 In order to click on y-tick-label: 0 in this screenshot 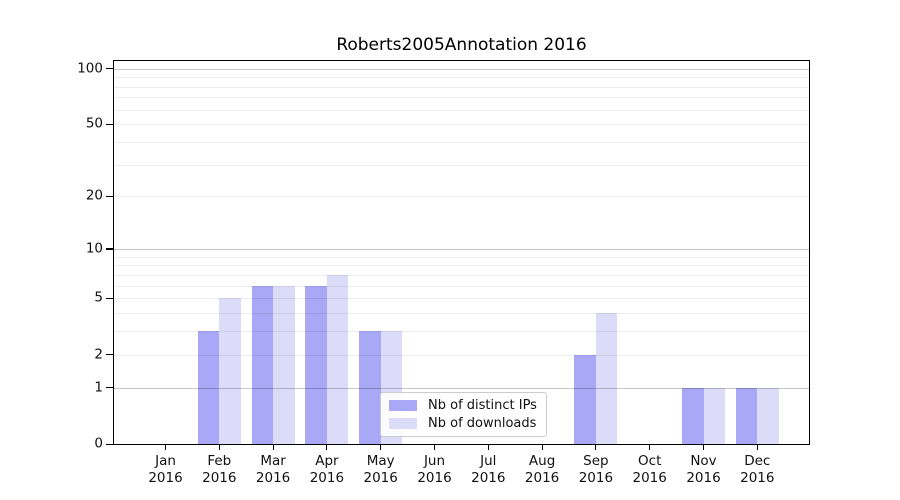, I will do `click(98, 443)`.